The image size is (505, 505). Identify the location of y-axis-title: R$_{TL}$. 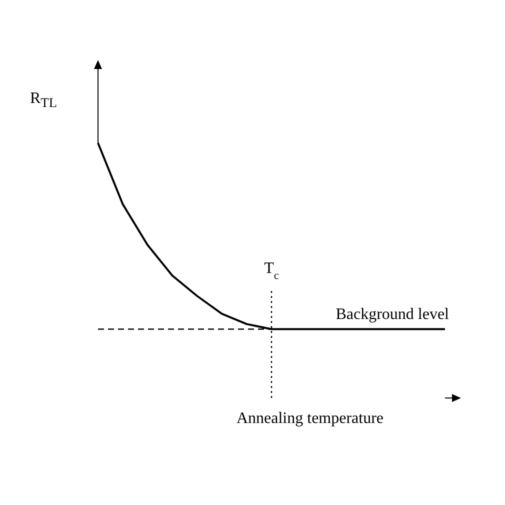
(43, 101).